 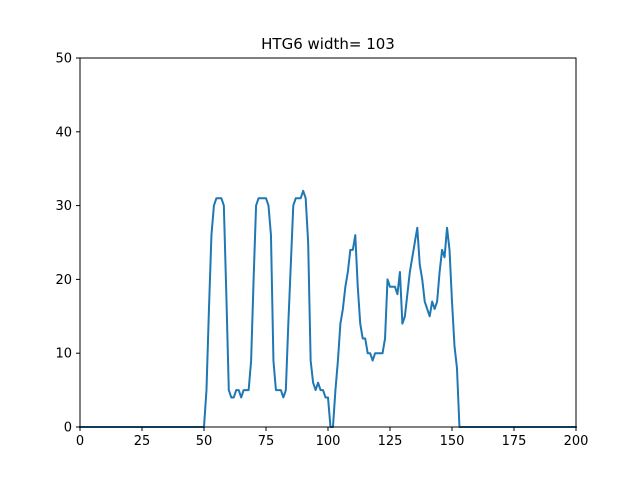 I want to click on y-tick-label: 10, so click(x=63, y=354).